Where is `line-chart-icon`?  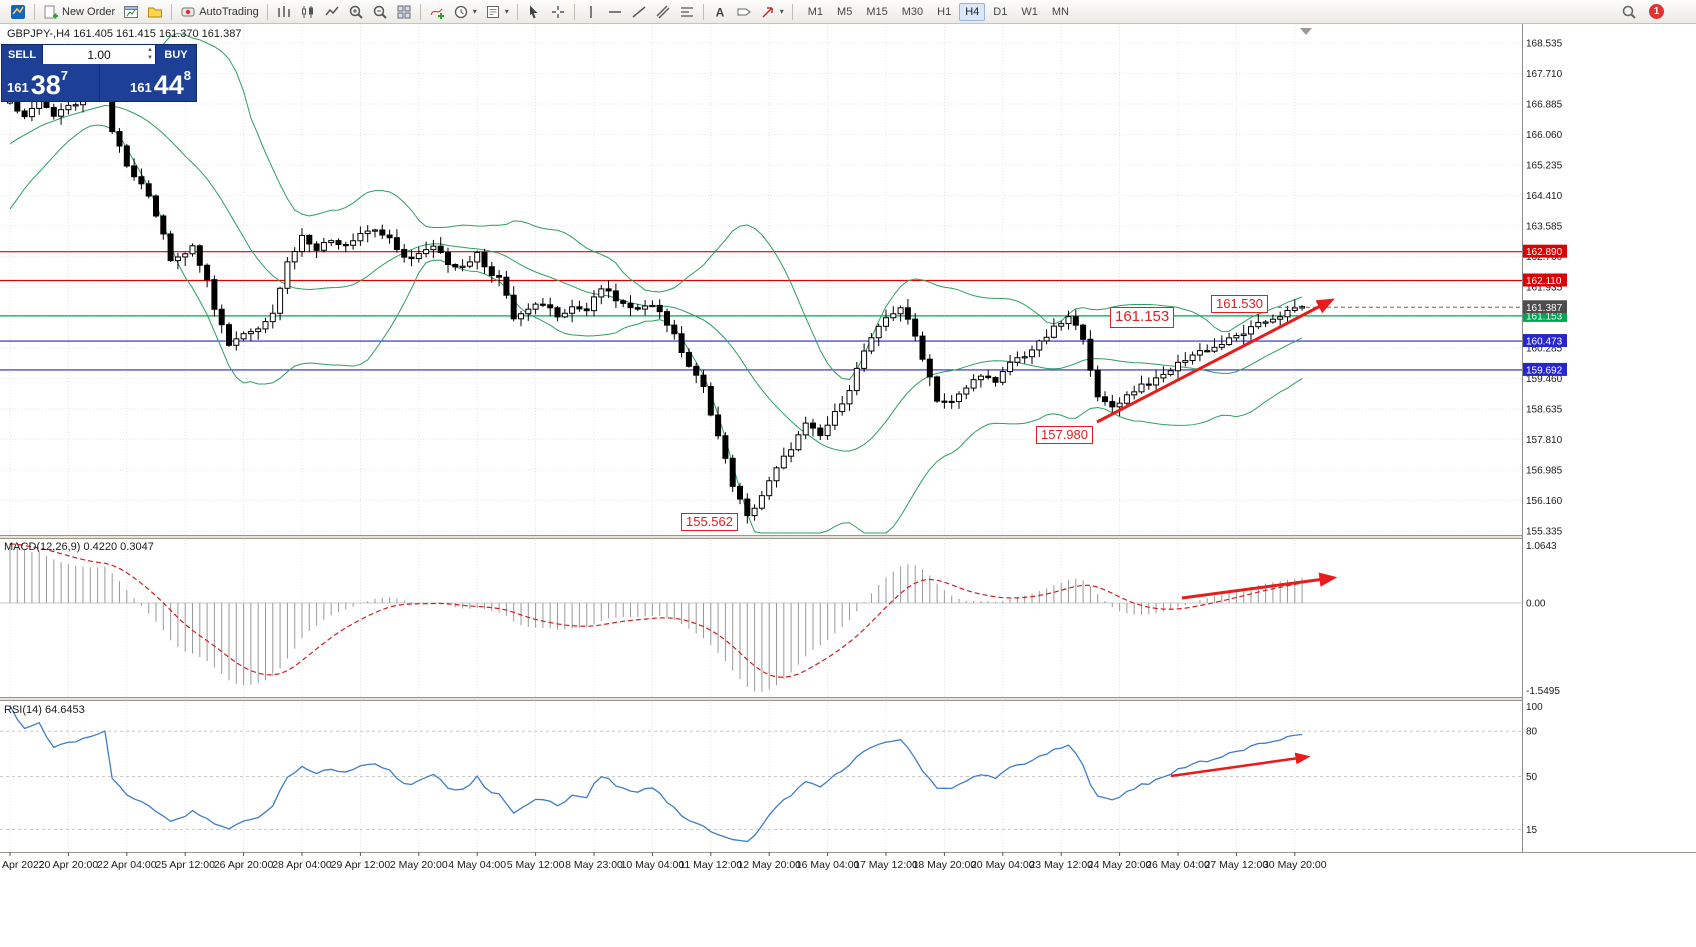
line-chart-icon is located at coordinates (332, 10).